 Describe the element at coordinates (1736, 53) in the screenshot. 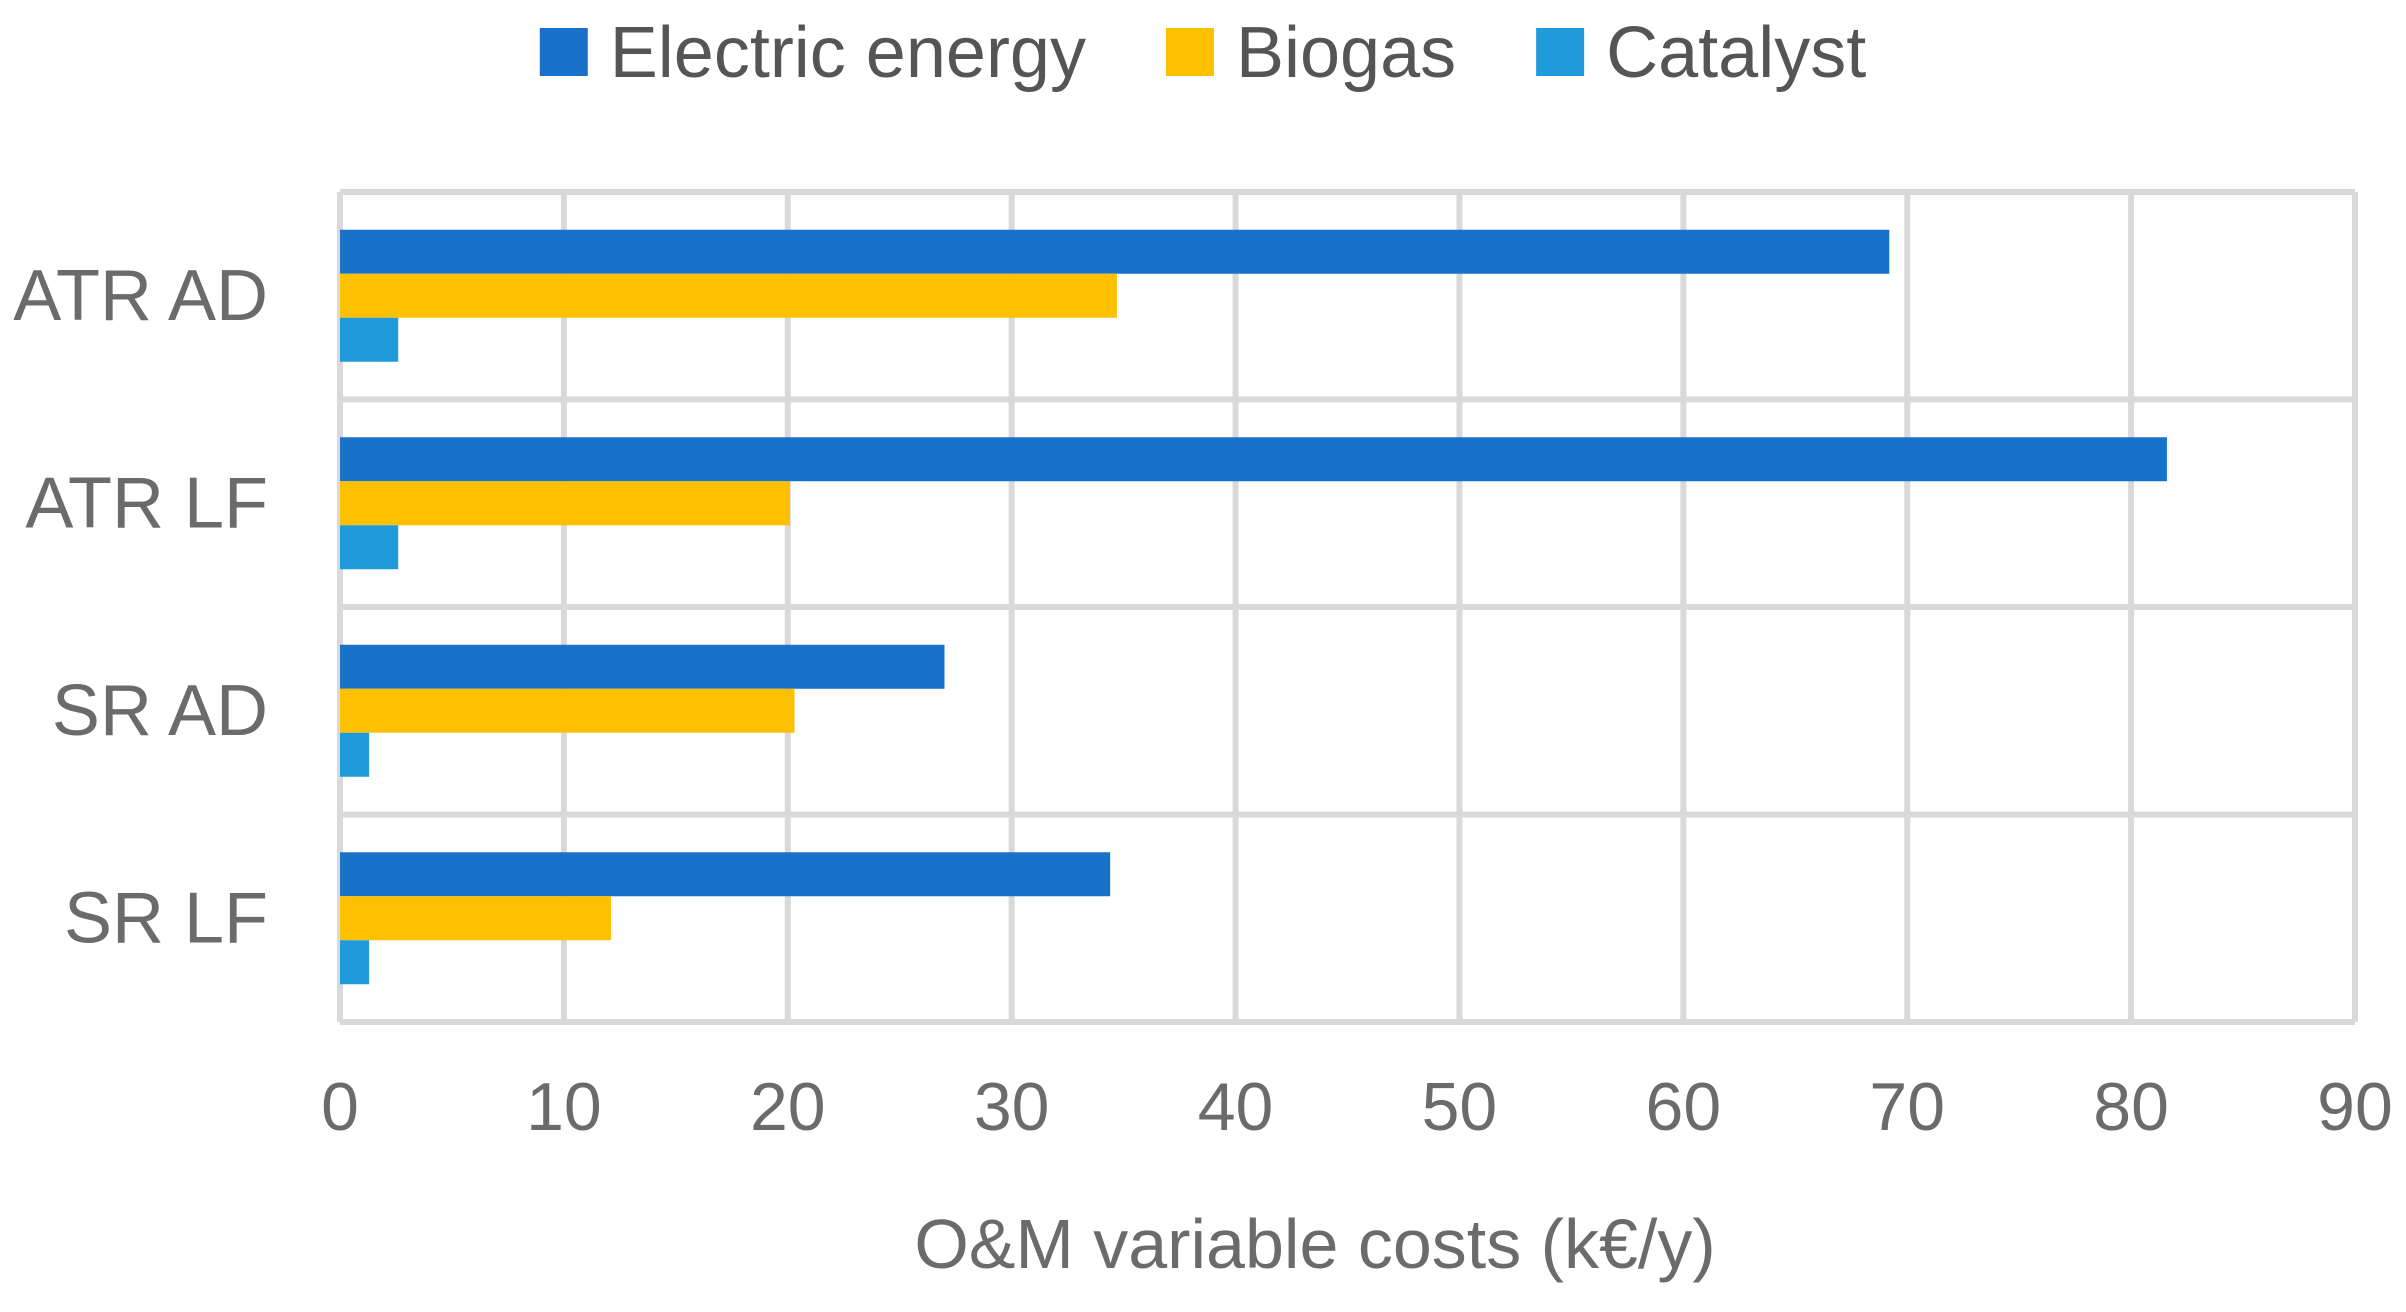

I see `legend-label: Catalyst` at that location.